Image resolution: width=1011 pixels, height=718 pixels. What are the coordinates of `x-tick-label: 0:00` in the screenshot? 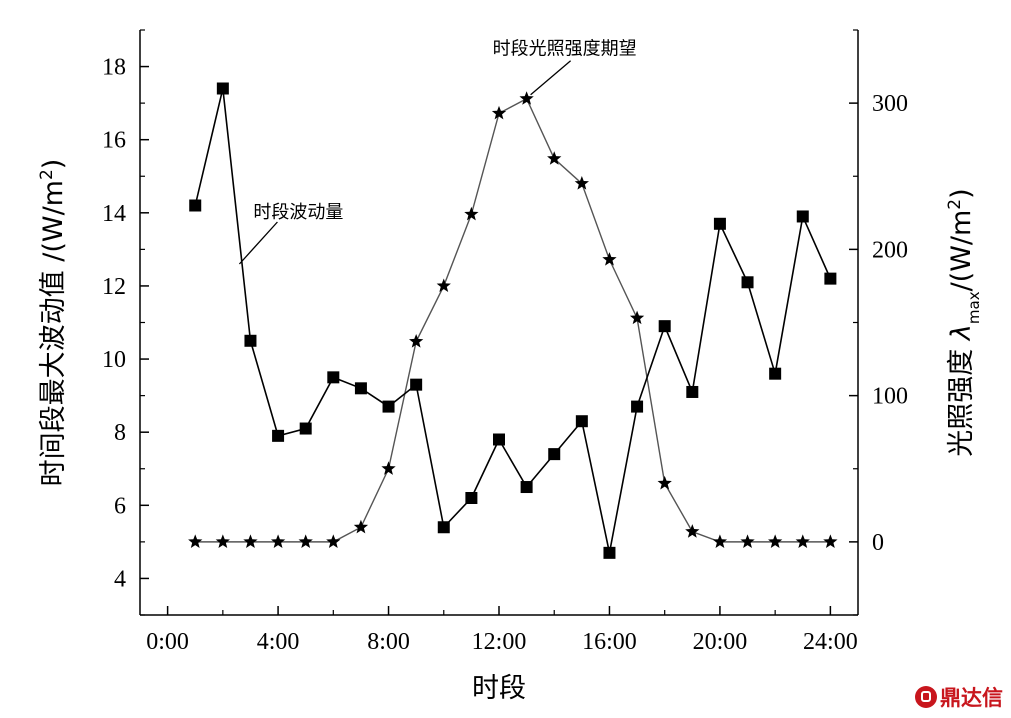 It's located at (167, 642).